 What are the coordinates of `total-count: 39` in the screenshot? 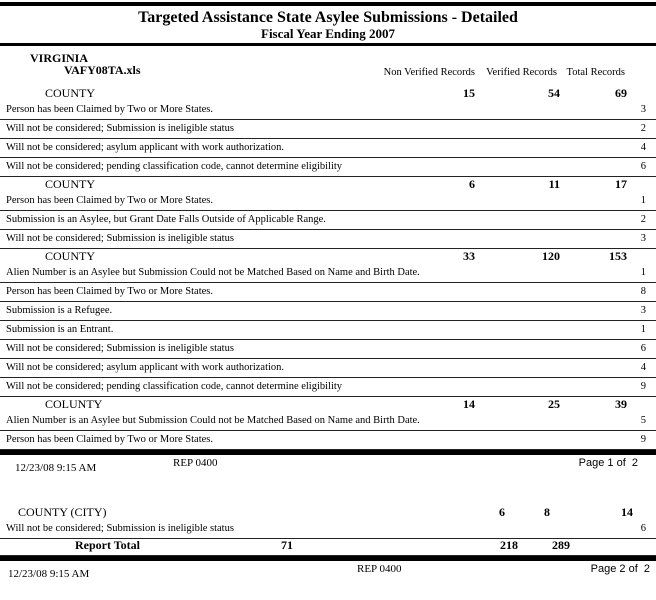 It's located at (621, 404).